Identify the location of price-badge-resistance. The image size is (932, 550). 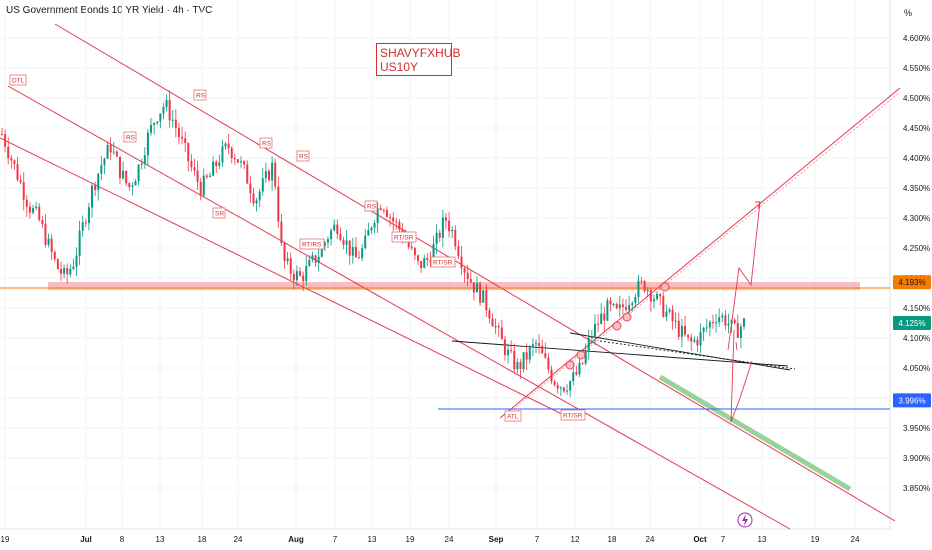
(912, 282).